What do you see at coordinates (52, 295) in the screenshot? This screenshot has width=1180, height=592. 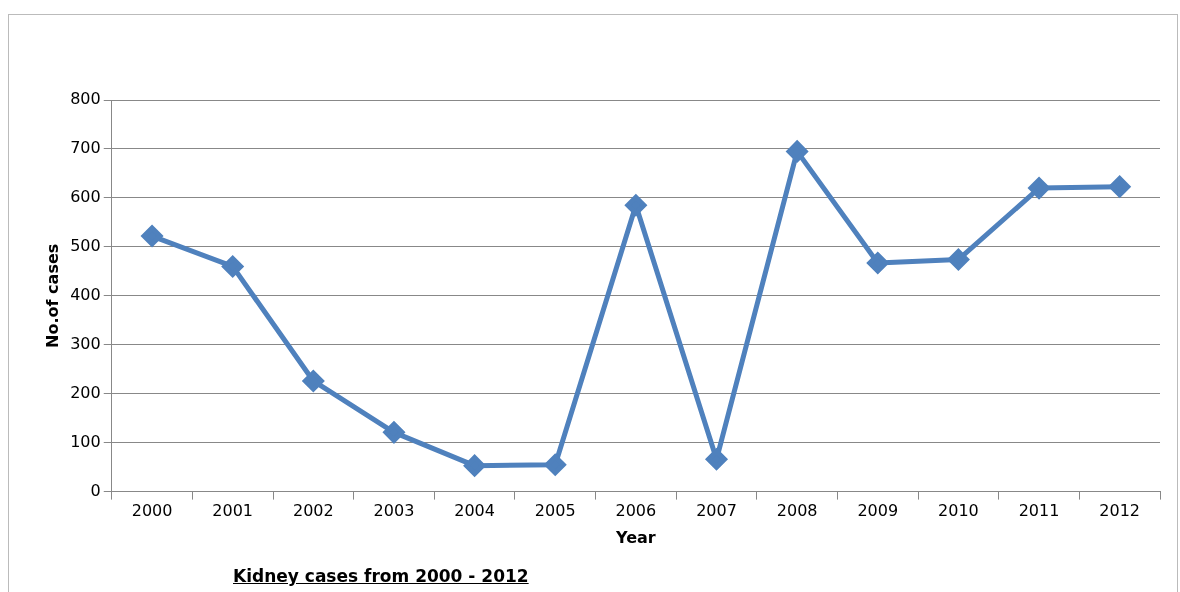 I see `y-axis-title: No.of cases` at bounding box center [52, 295].